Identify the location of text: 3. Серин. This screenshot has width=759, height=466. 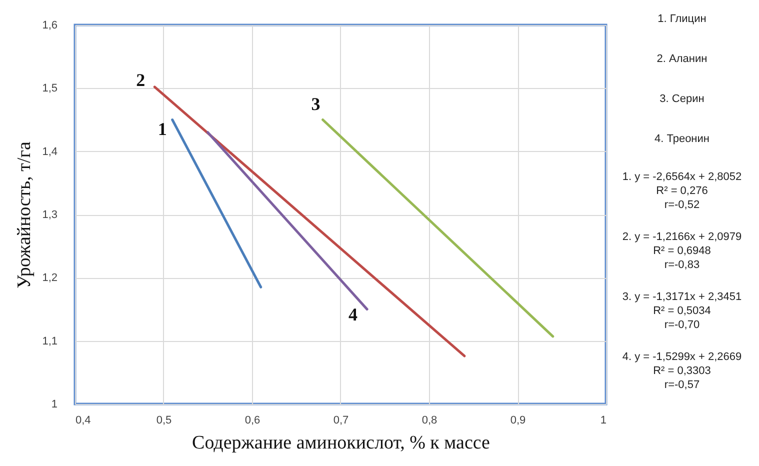
(682, 99).